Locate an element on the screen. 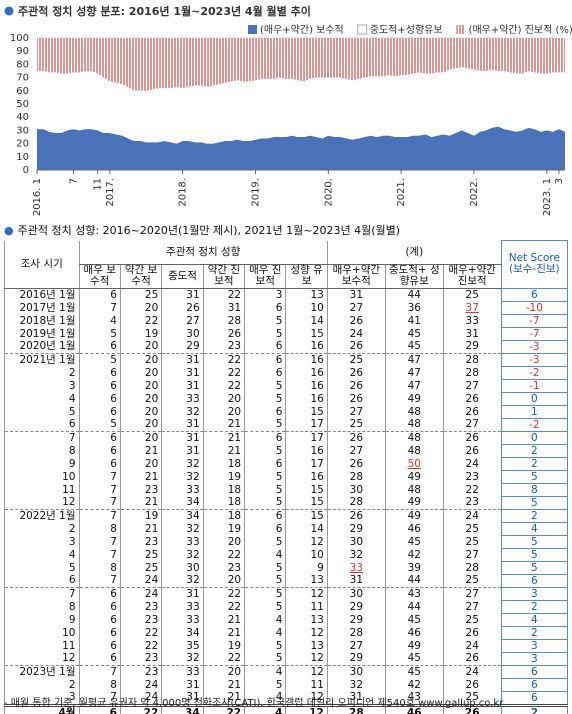  header-cell: 성향 유보 is located at coordinates (306, 276).